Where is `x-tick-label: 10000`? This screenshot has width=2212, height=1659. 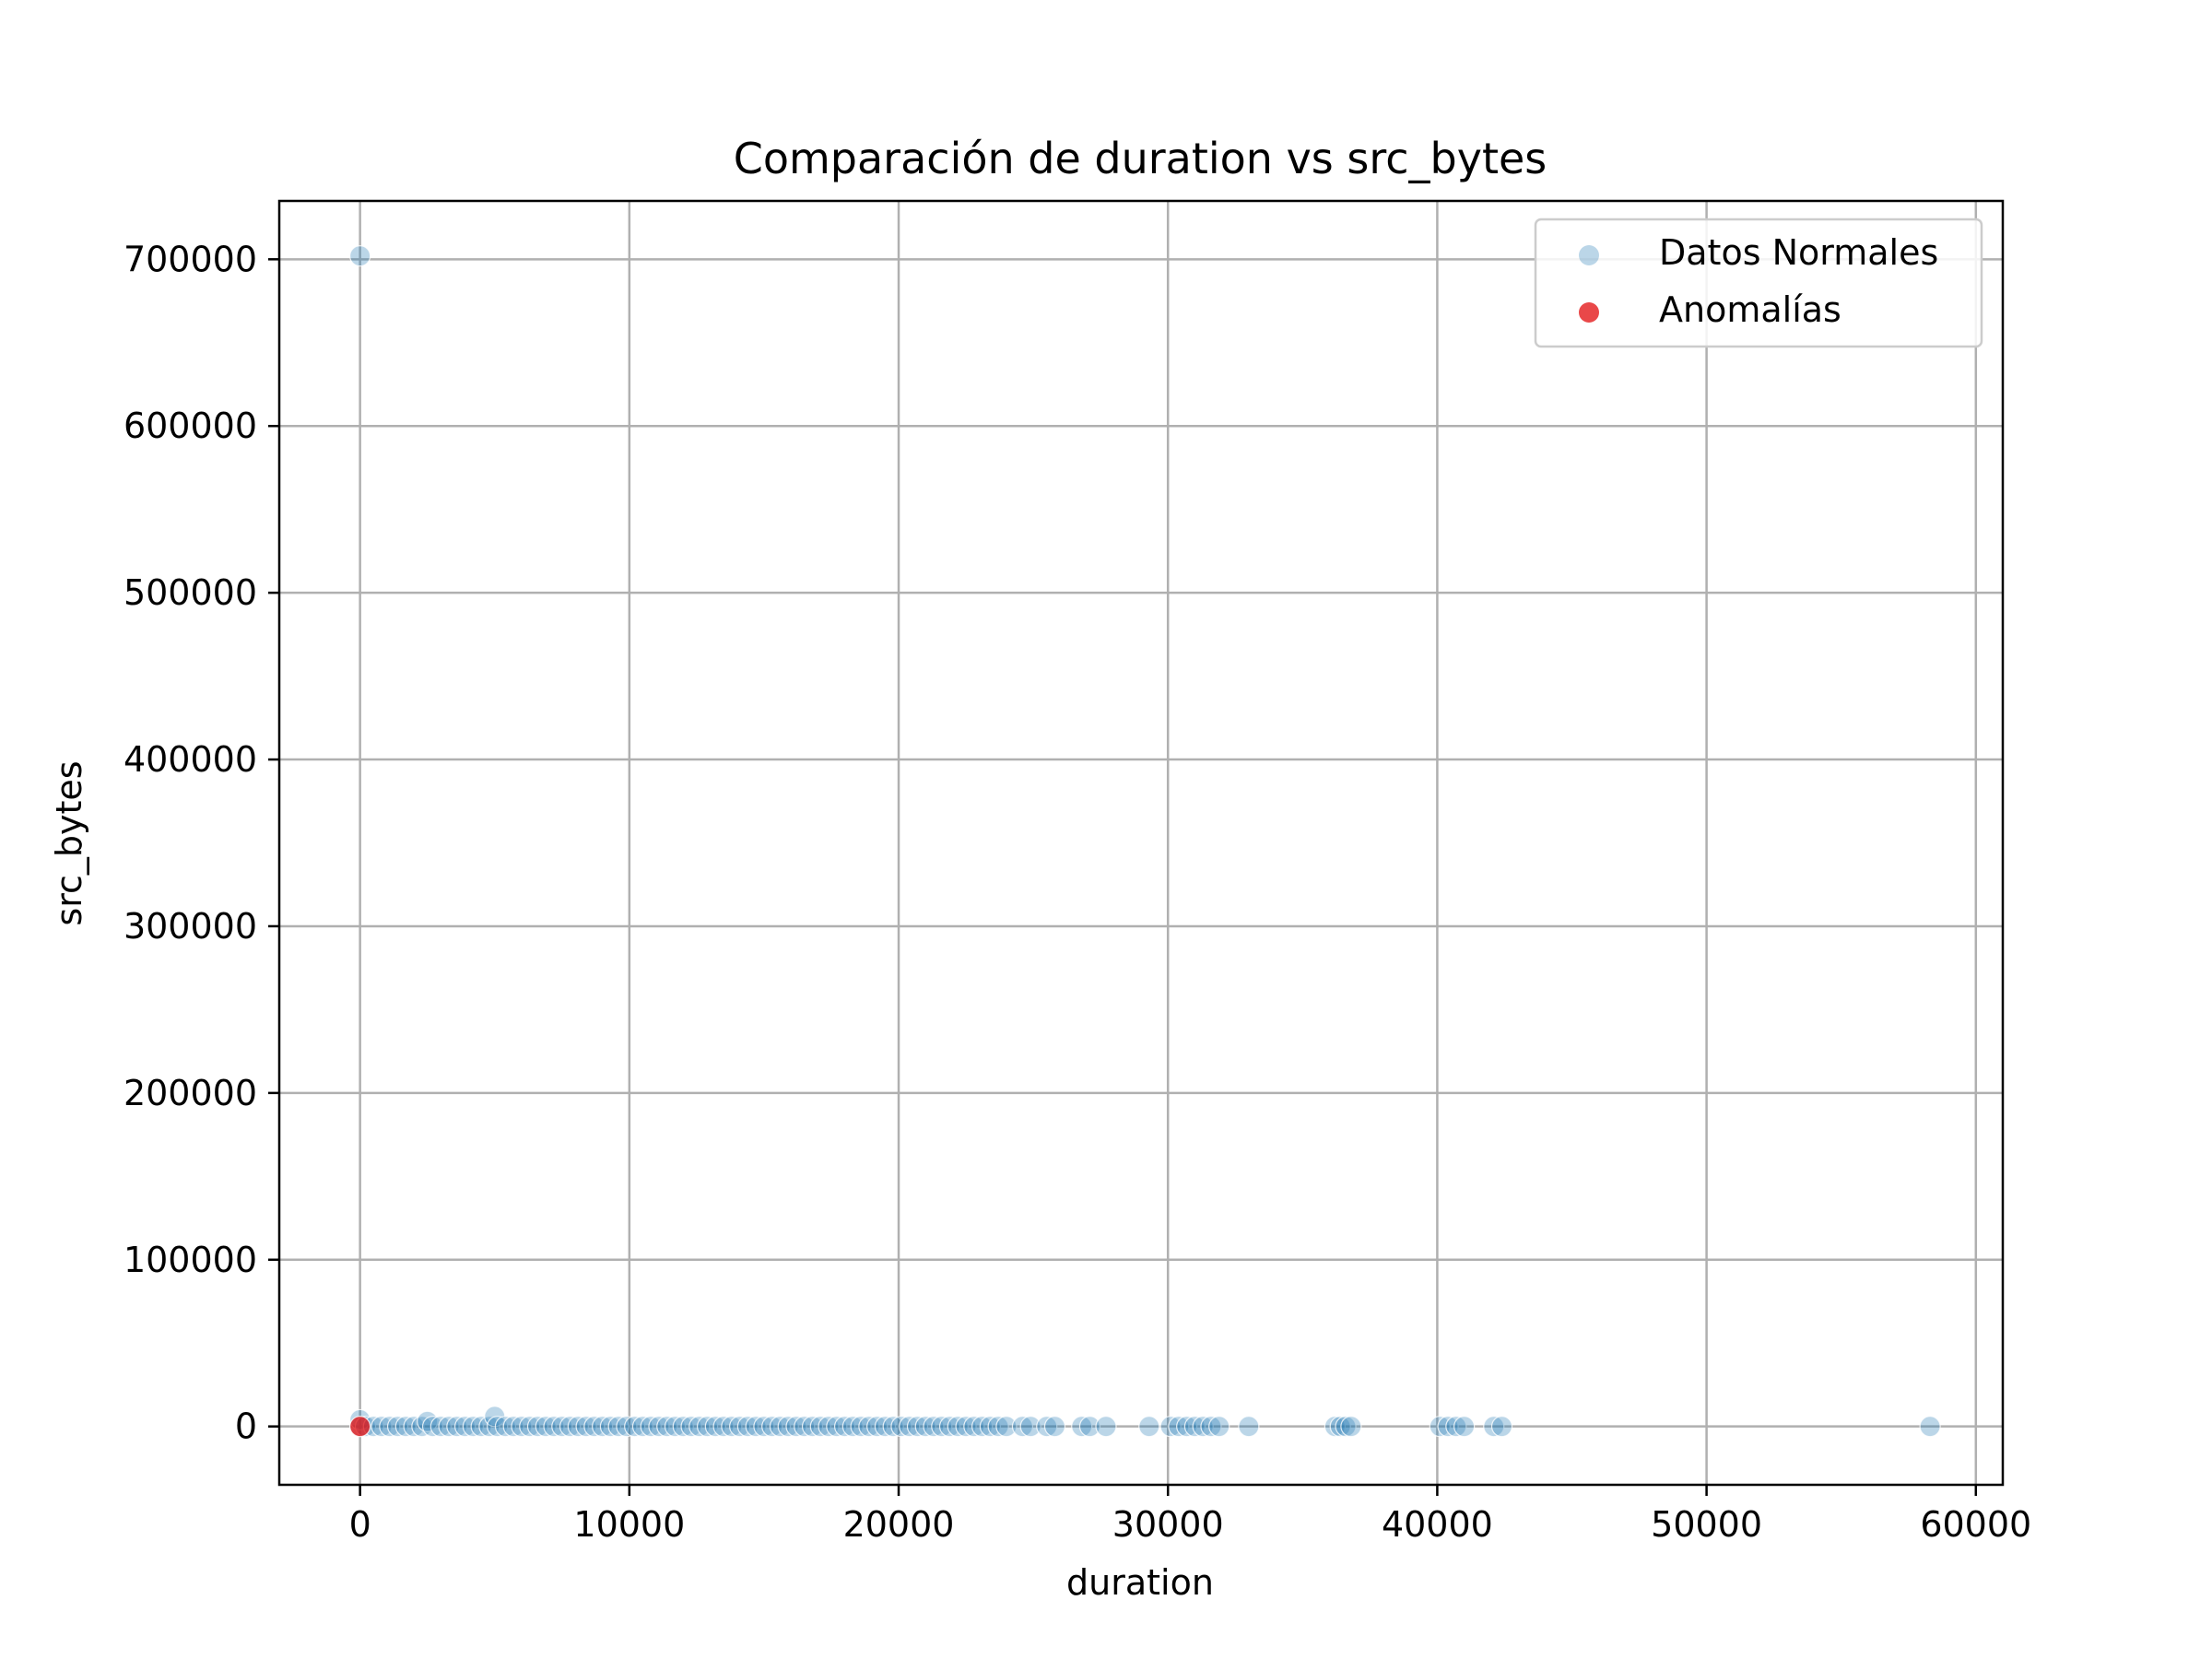
x-tick-label: 10000 is located at coordinates (629, 1524).